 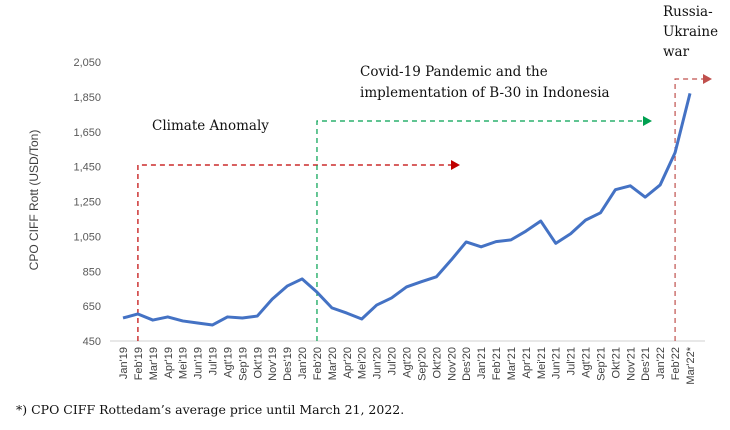 I want to click on annotation-war-line2: Ukraine, so click(x=691, y=32).